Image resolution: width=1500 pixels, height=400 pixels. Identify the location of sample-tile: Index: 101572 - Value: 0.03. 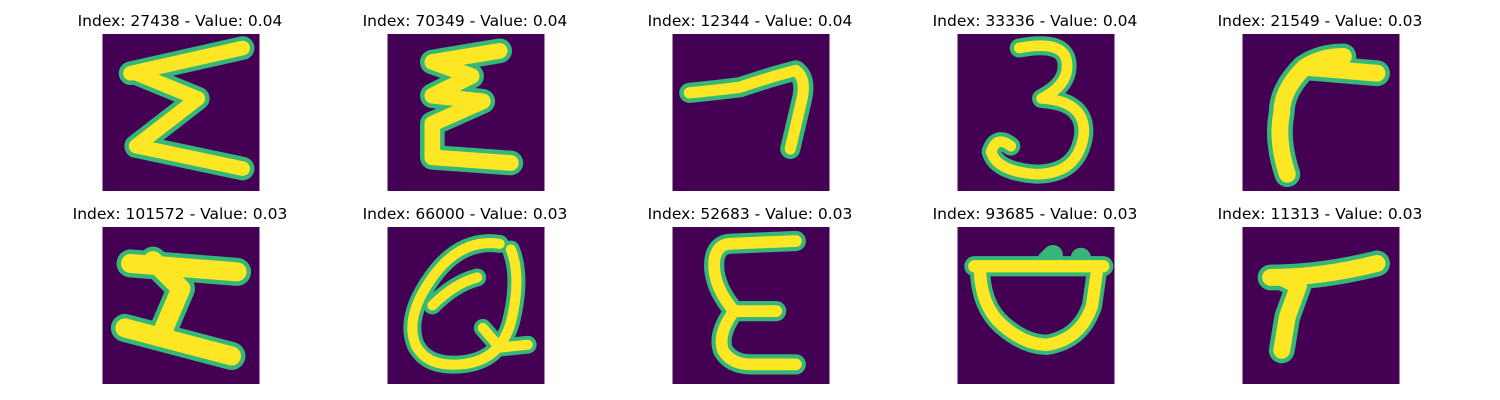
(180, 293).